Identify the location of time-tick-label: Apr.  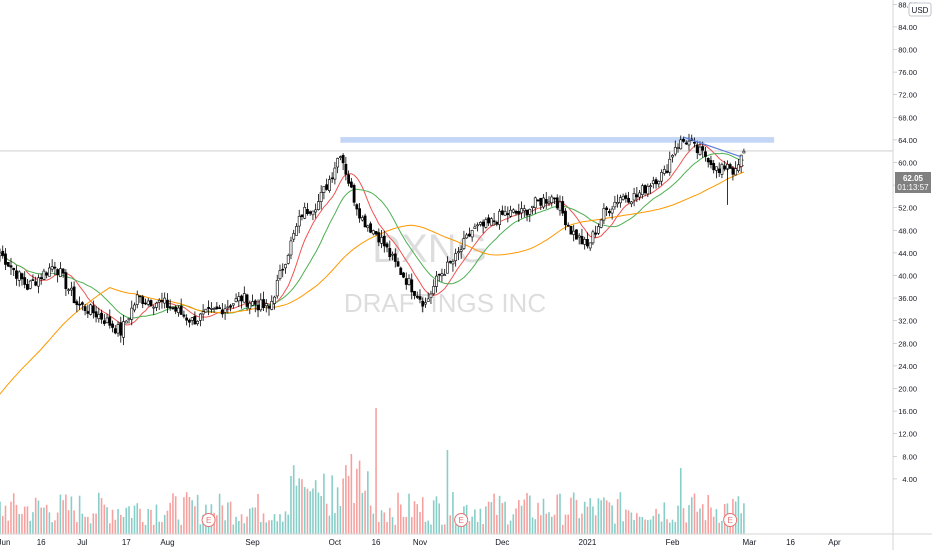
(834, 542).